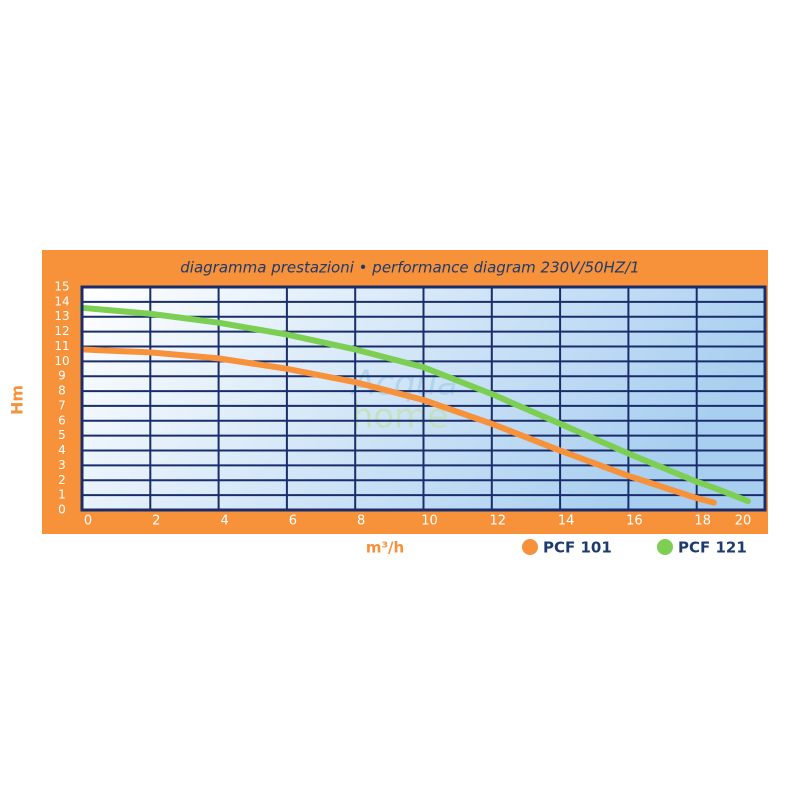 This screenshot has width=800, height=800. I want to click on legend-label: PCF 121, so click(712, 548).